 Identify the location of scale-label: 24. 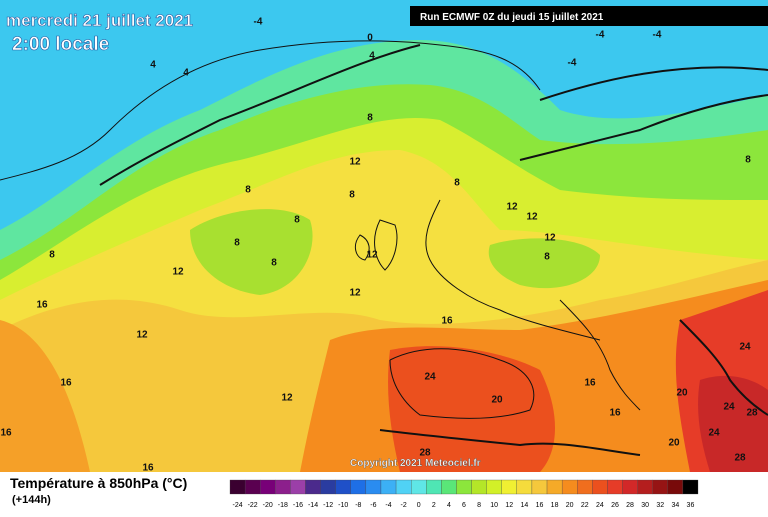
(600, 505).